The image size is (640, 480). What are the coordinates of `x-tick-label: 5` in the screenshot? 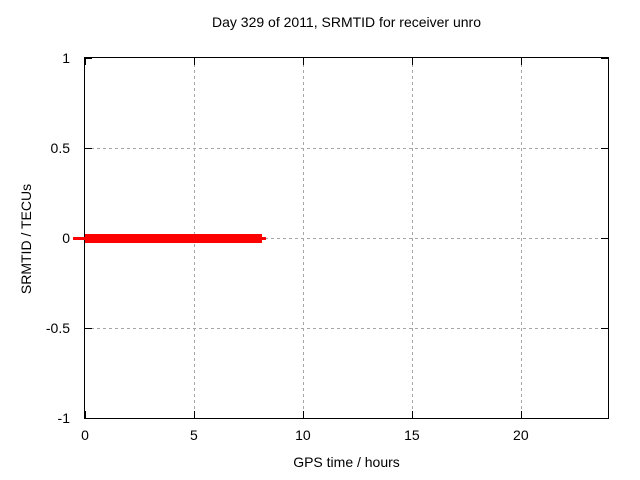 It's located at (194, 435).